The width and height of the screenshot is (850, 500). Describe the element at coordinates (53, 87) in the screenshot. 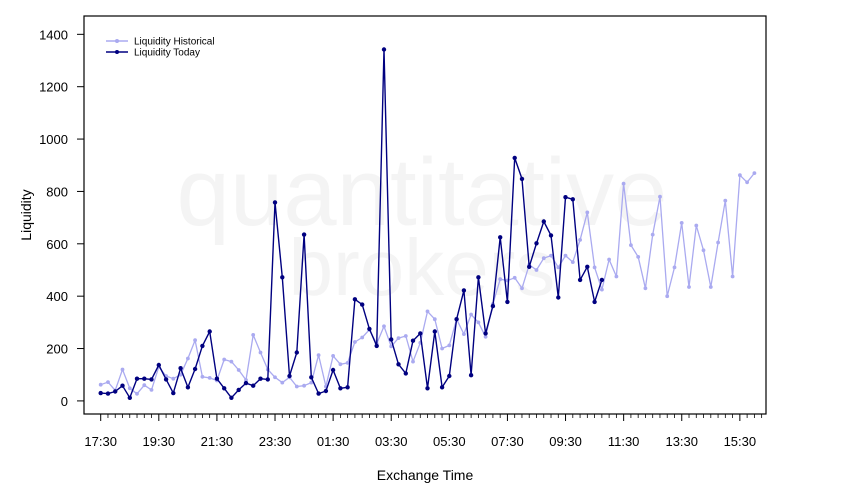

I see `y-tick-label: 1200` at that location.